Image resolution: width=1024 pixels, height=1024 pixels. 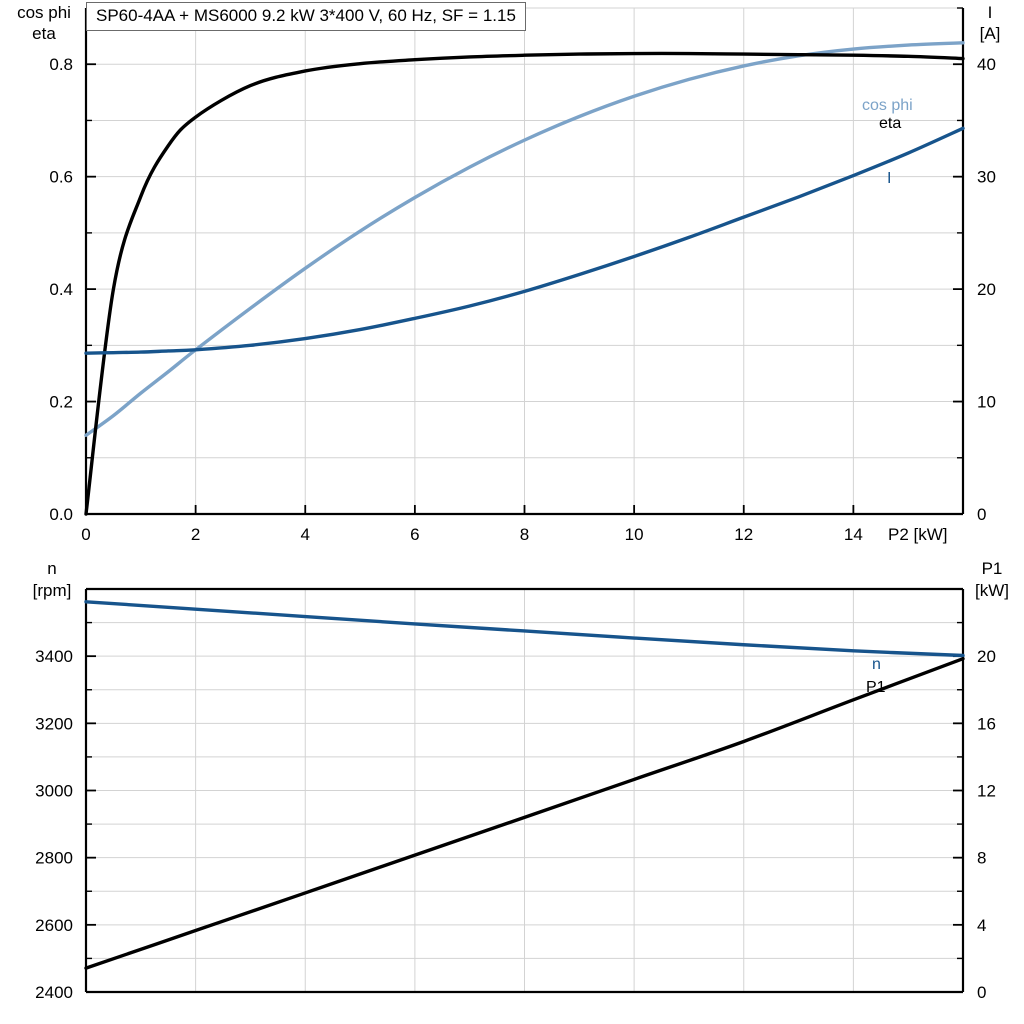 I want to click on curve-label-current: I, so click(x=889, y=178).